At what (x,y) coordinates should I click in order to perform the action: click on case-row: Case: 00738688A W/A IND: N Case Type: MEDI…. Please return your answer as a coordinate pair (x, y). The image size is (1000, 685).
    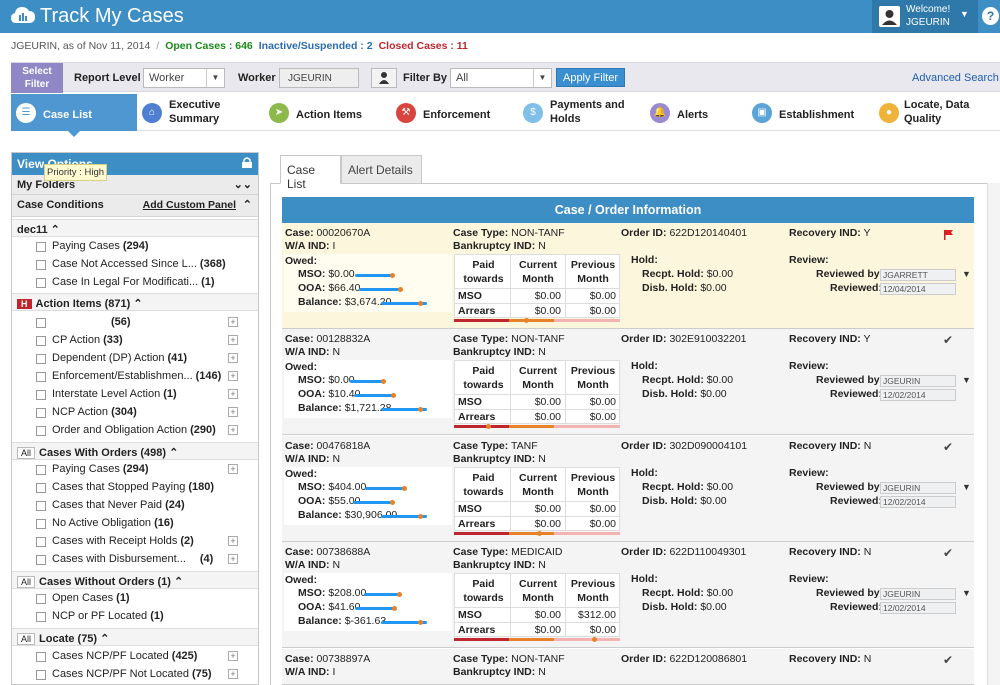
    Looking at the image, I should click on (628, 595).